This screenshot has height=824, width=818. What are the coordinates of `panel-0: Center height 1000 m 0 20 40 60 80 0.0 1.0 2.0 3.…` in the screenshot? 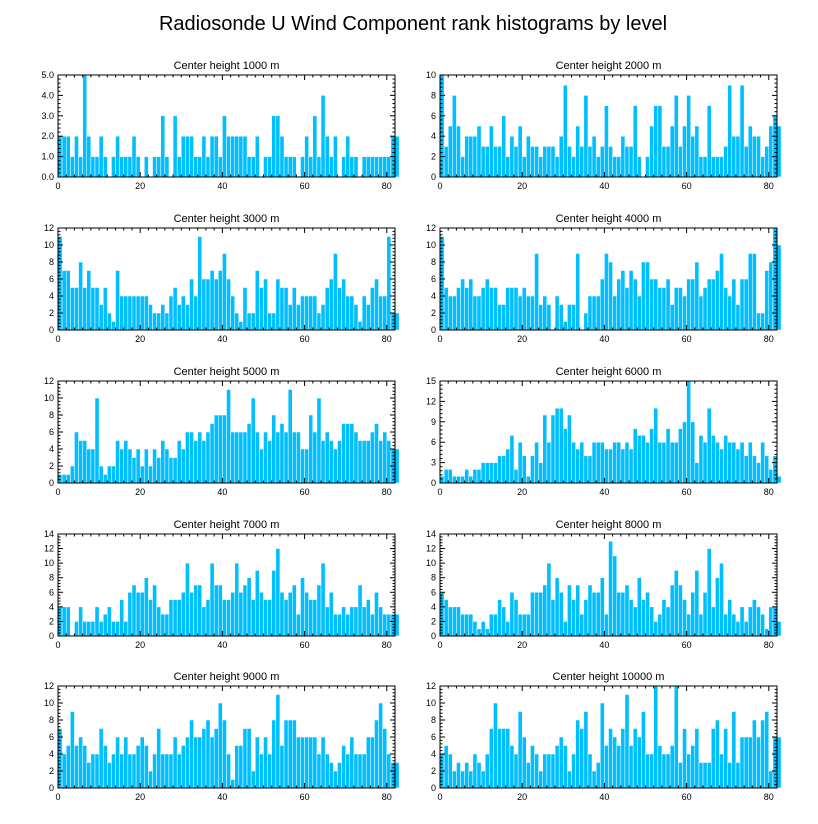 It's located at (220, 125).